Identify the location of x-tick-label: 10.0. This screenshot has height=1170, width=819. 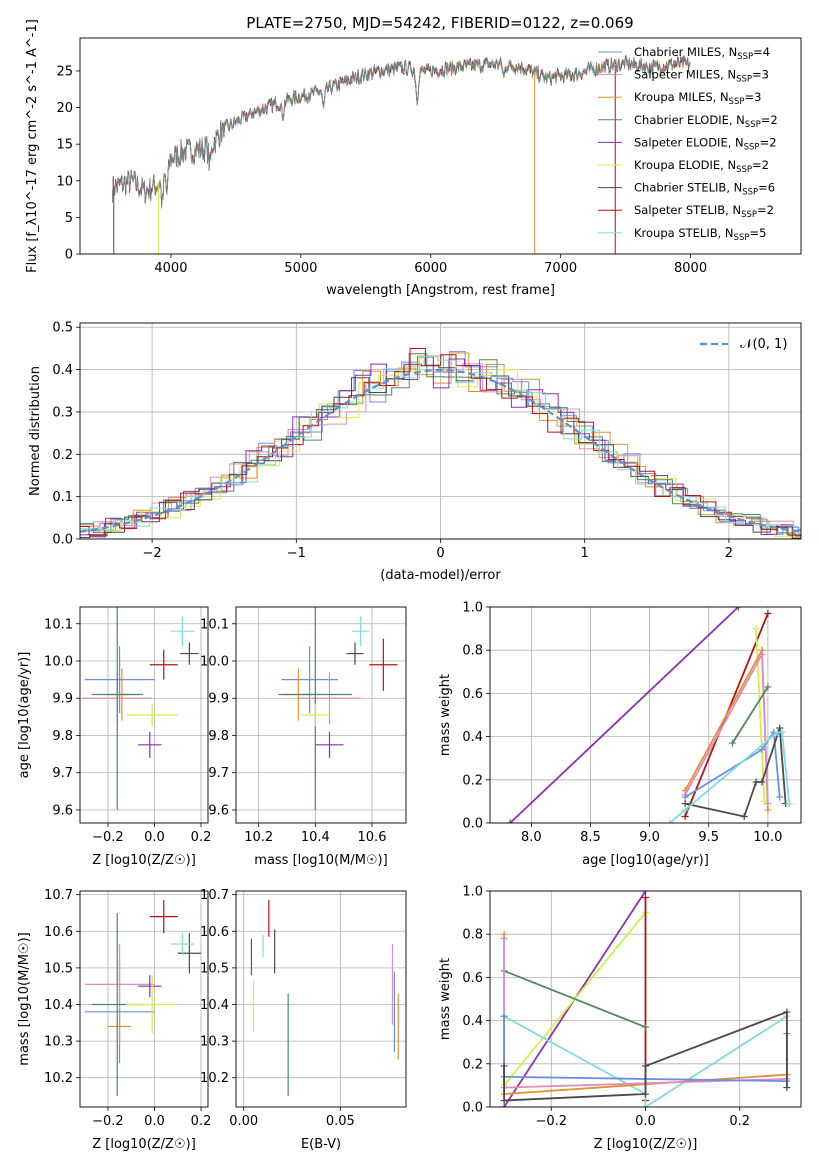
(767, 837).